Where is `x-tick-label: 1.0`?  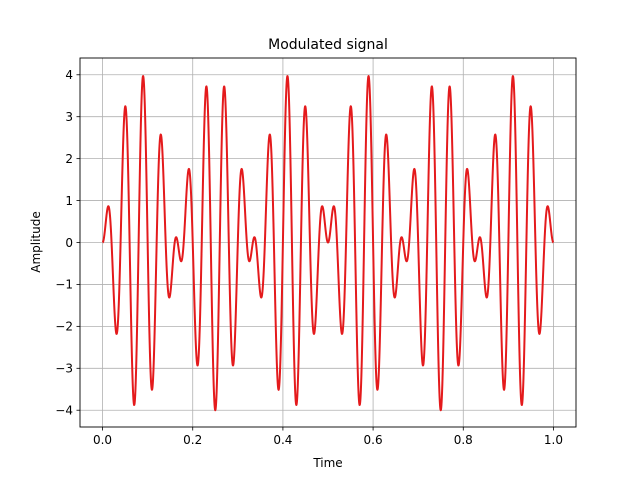
x-tick-label: 1.0 is located at coordinates (553, 440).